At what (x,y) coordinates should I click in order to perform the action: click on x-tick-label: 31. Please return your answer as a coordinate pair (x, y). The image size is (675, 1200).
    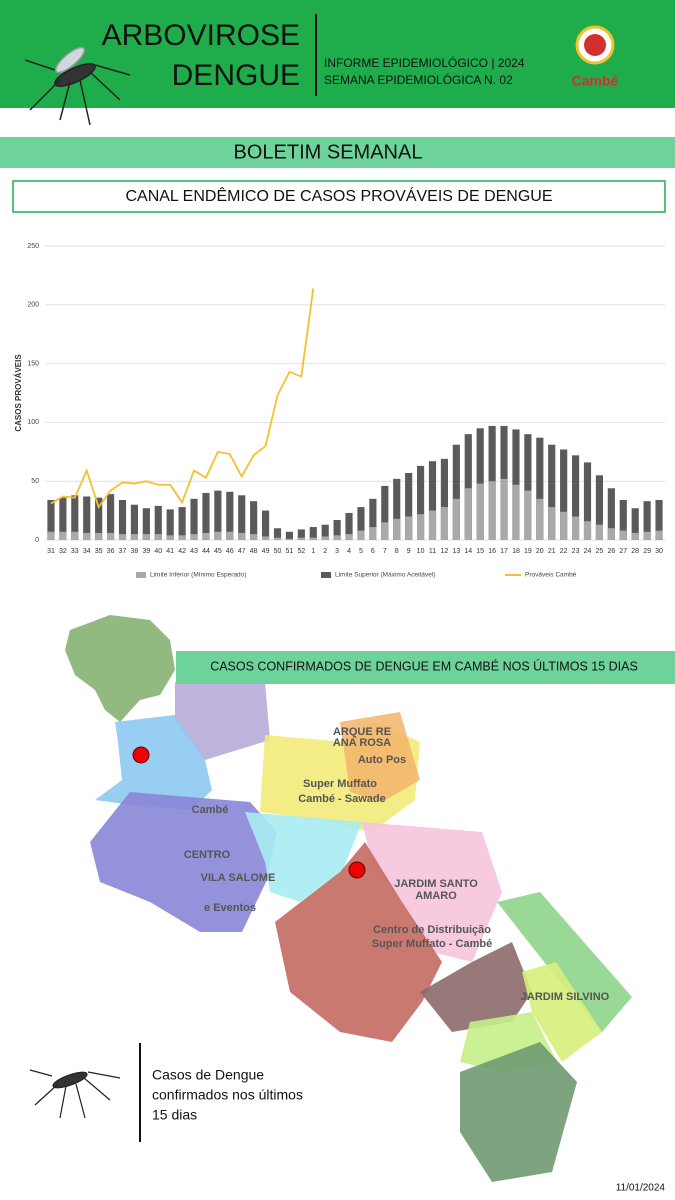
    Looking at the image, I should click on (51, 551).